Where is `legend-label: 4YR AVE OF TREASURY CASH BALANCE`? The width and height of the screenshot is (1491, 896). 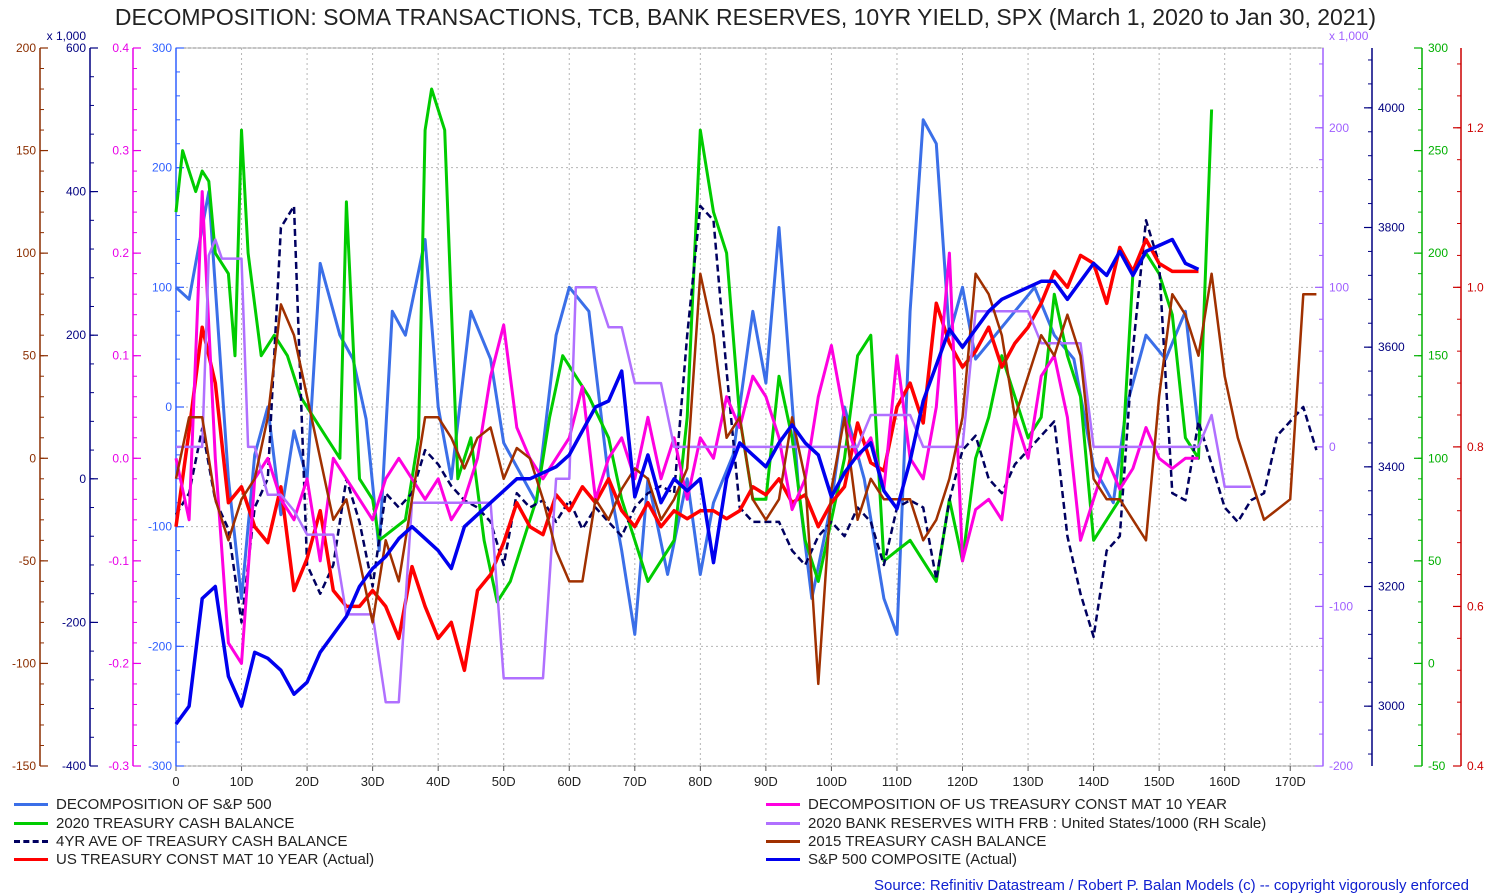 legend-label: 4YR AVE OF TREASURY CASH BALANCE is located at coordinates (202, 841).